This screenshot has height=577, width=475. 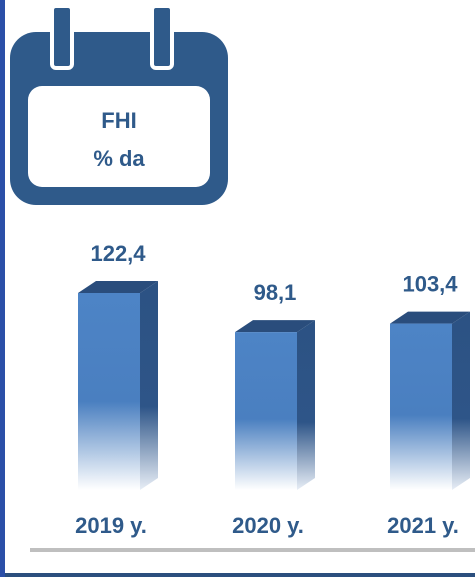 What do you see at coordinates (240, 575) in the screenshot?
I see `bottom-border` at bounding box center [240, 575].